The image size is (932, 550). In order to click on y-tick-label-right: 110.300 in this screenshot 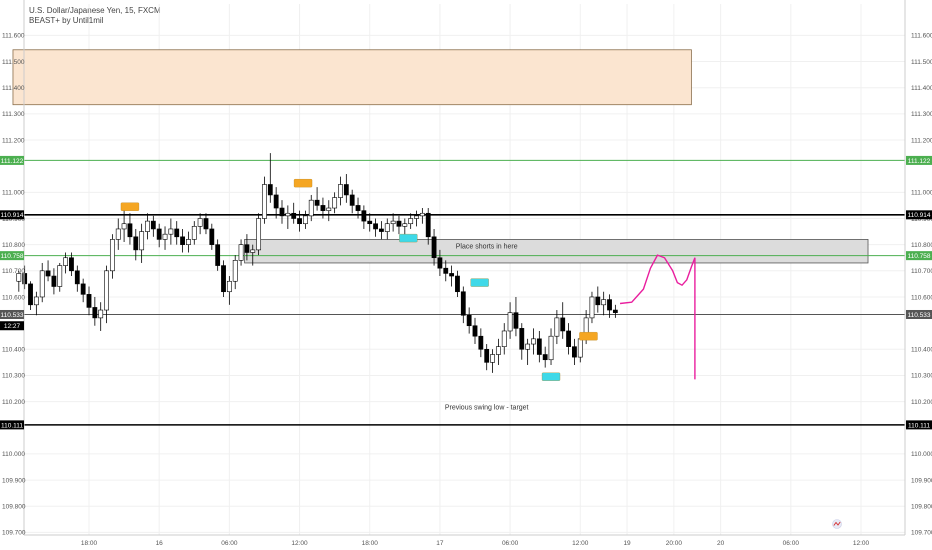, I will do `click(921, 376)`.